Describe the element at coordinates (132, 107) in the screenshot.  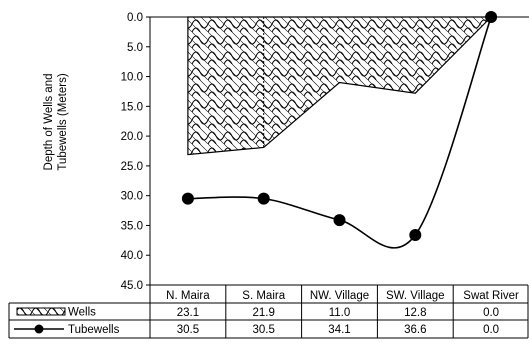
I see `y-tick-label: 15.0` at that location.